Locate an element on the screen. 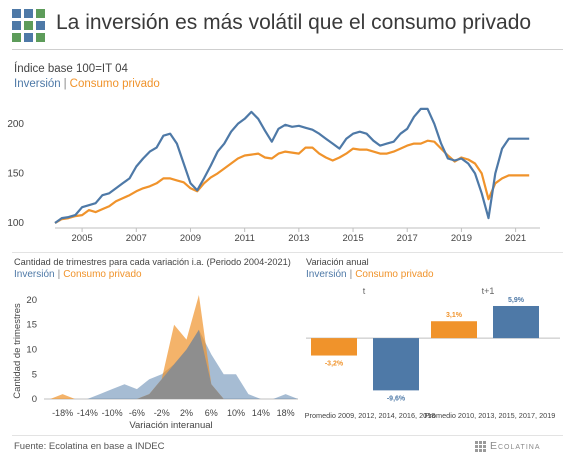 This screenshot has width=575, height=460. area-overlap is located at coordinates (174, 364).